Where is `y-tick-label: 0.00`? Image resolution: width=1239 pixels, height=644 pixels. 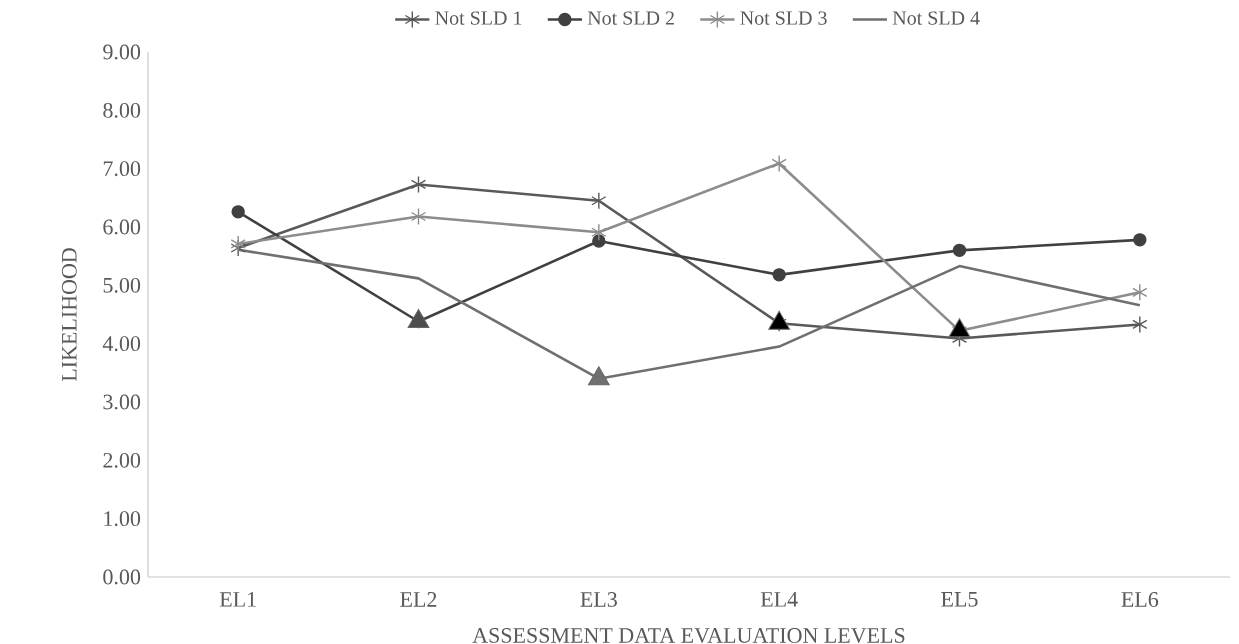
y-tick-label: 0.00 is located at coordinates (122, 577).